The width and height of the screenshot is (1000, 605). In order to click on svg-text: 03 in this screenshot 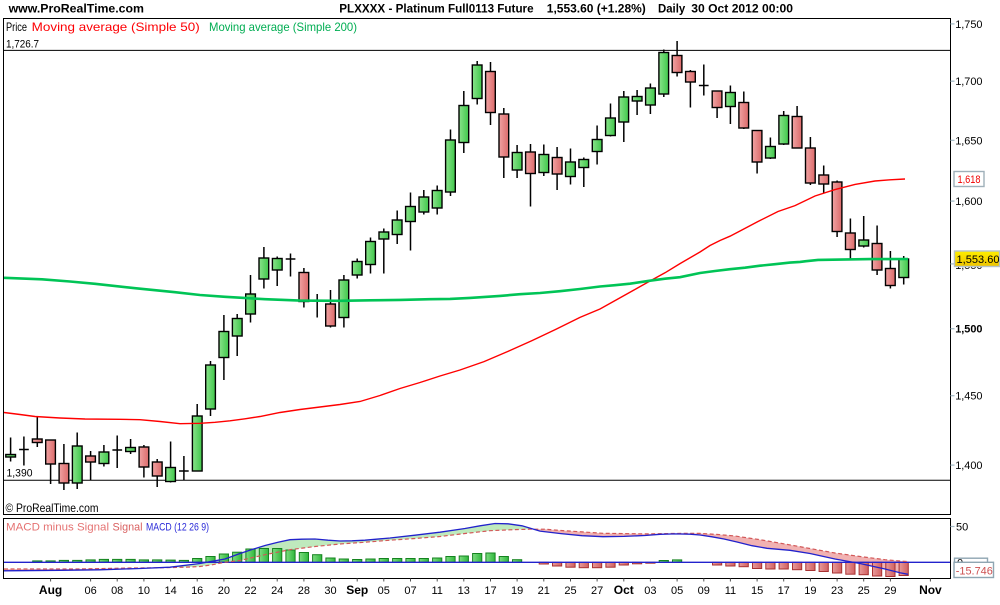, I will do `click(650, 591)`.